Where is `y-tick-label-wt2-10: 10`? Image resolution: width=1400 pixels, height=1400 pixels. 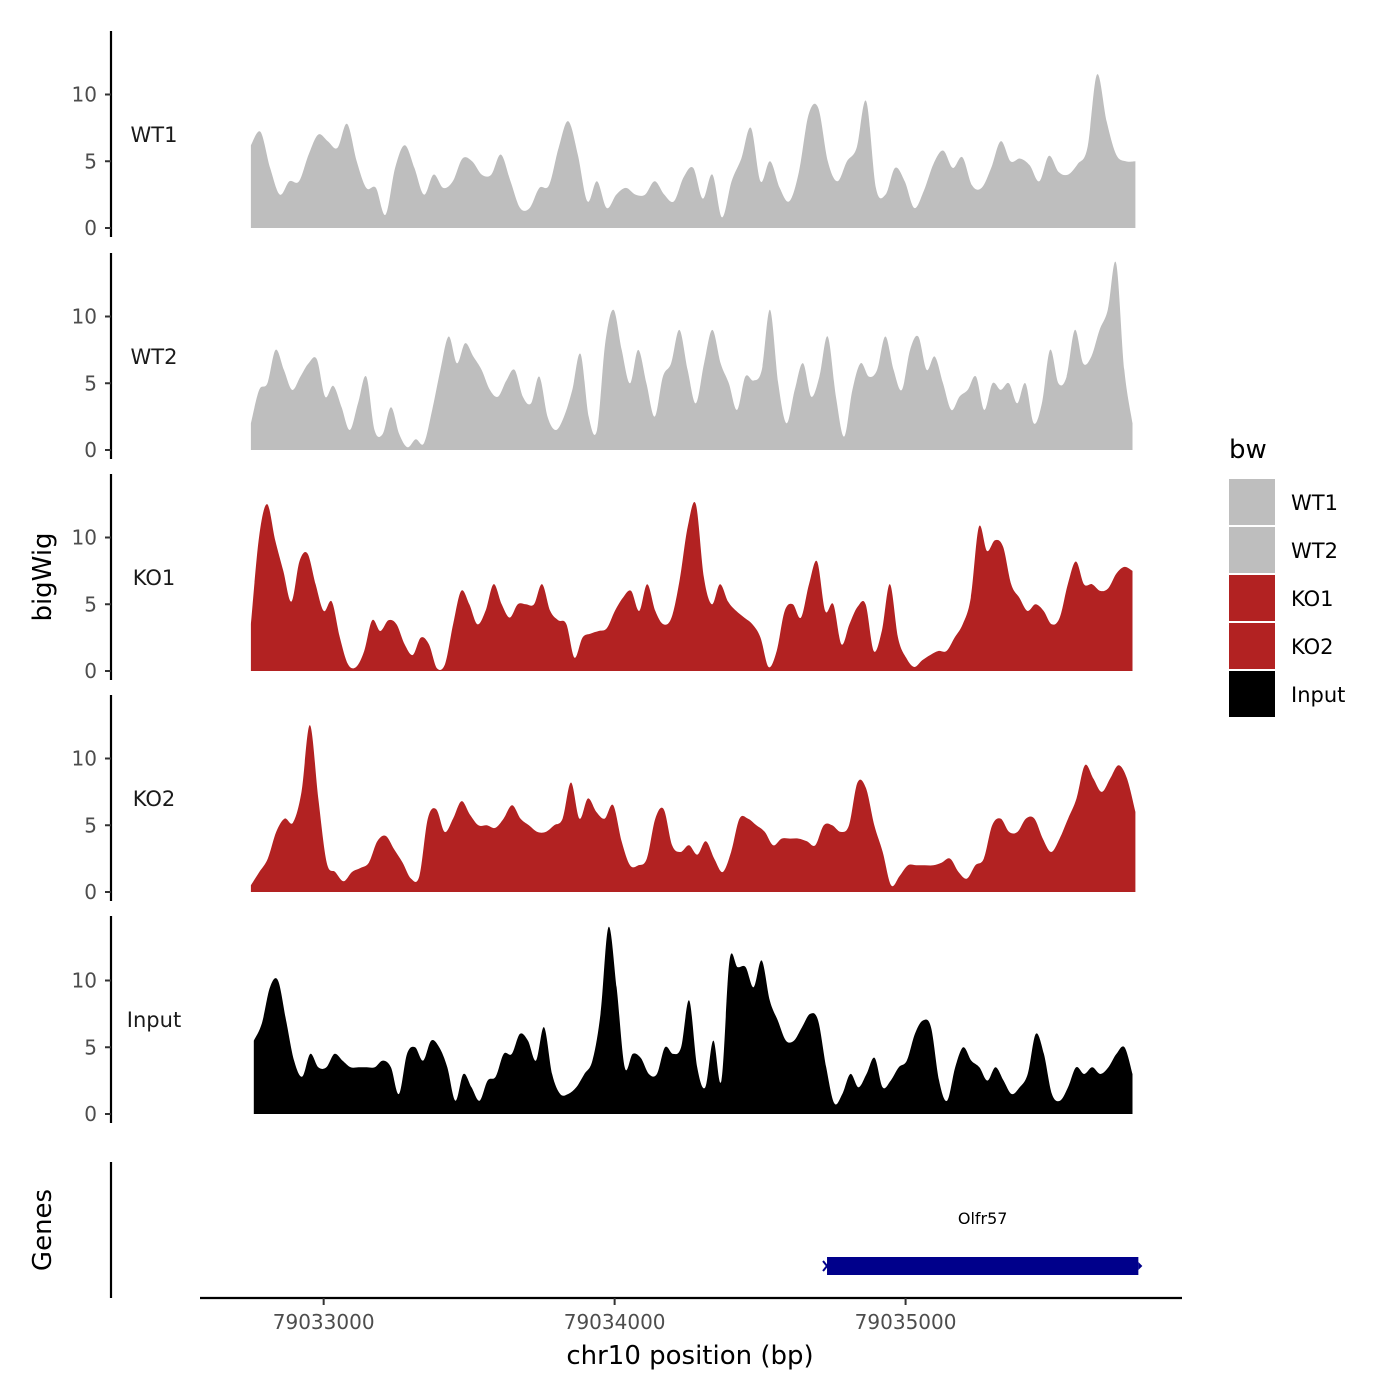
y-tick-label-wt2-10: 10 is located at coordinates (84, 317).